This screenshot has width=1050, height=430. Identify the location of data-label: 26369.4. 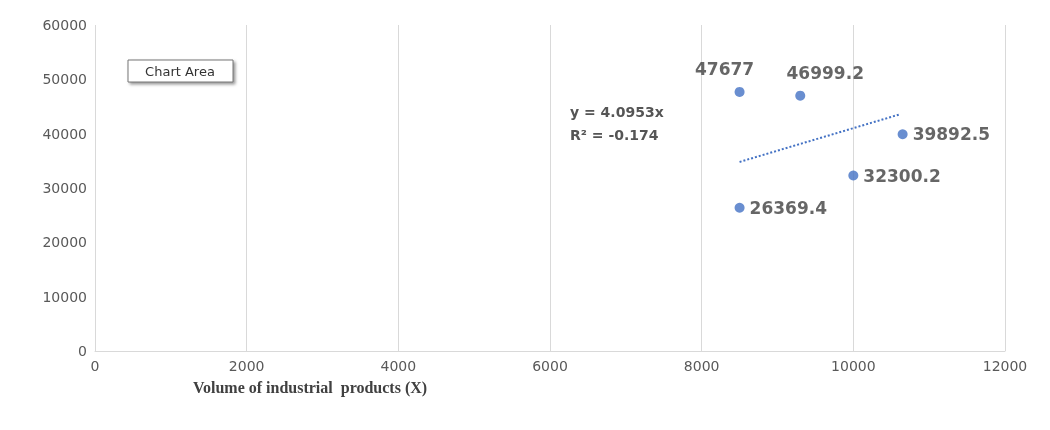
(788, 207).